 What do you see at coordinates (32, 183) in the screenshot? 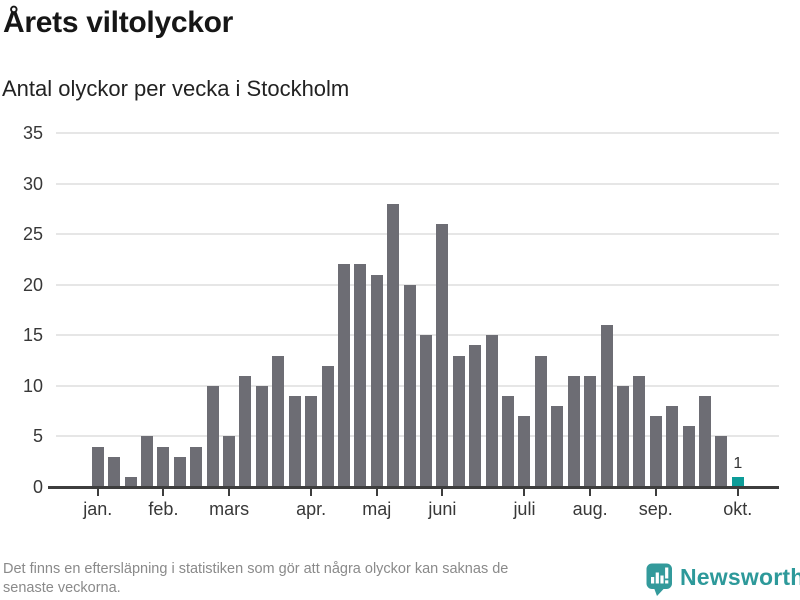
I see `y-axis-label: 30` at bounding box center [32, 183].